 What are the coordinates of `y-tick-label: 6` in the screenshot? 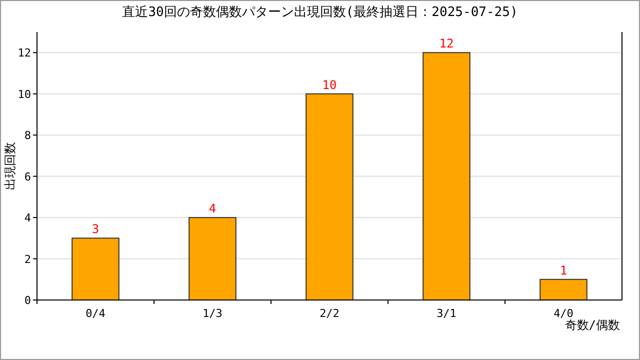 It's located at (27, 177).